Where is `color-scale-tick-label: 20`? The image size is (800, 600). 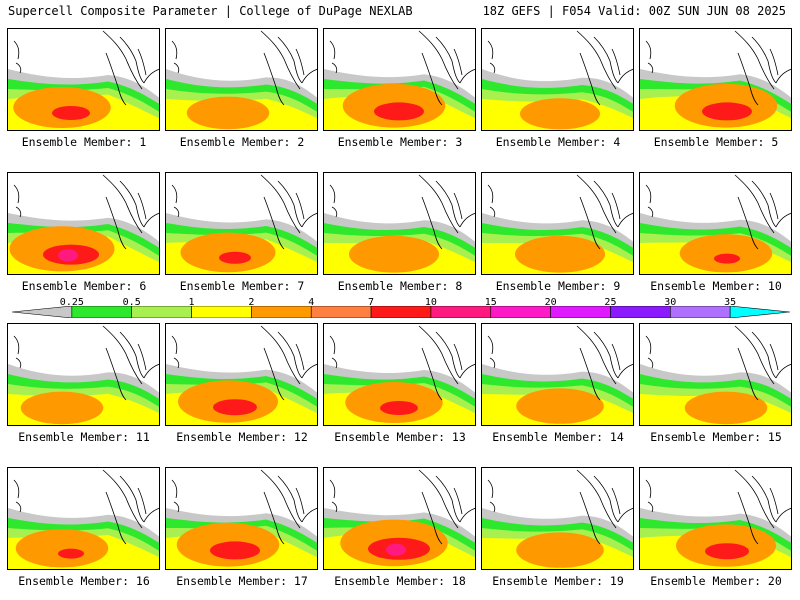
color-scale-tick-label: 20 is located at coordinates (550, 302).